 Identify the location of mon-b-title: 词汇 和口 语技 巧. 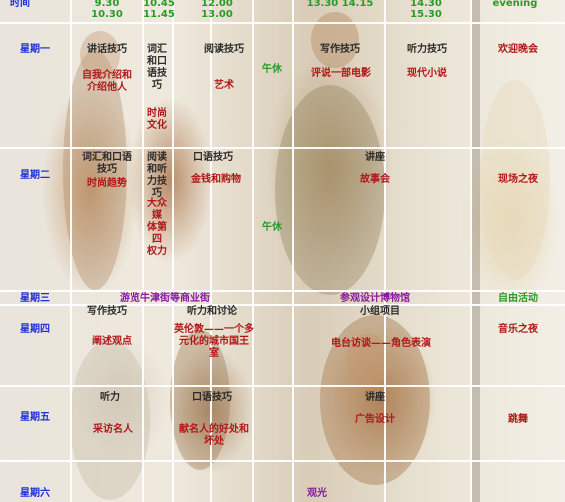
(157, 67).